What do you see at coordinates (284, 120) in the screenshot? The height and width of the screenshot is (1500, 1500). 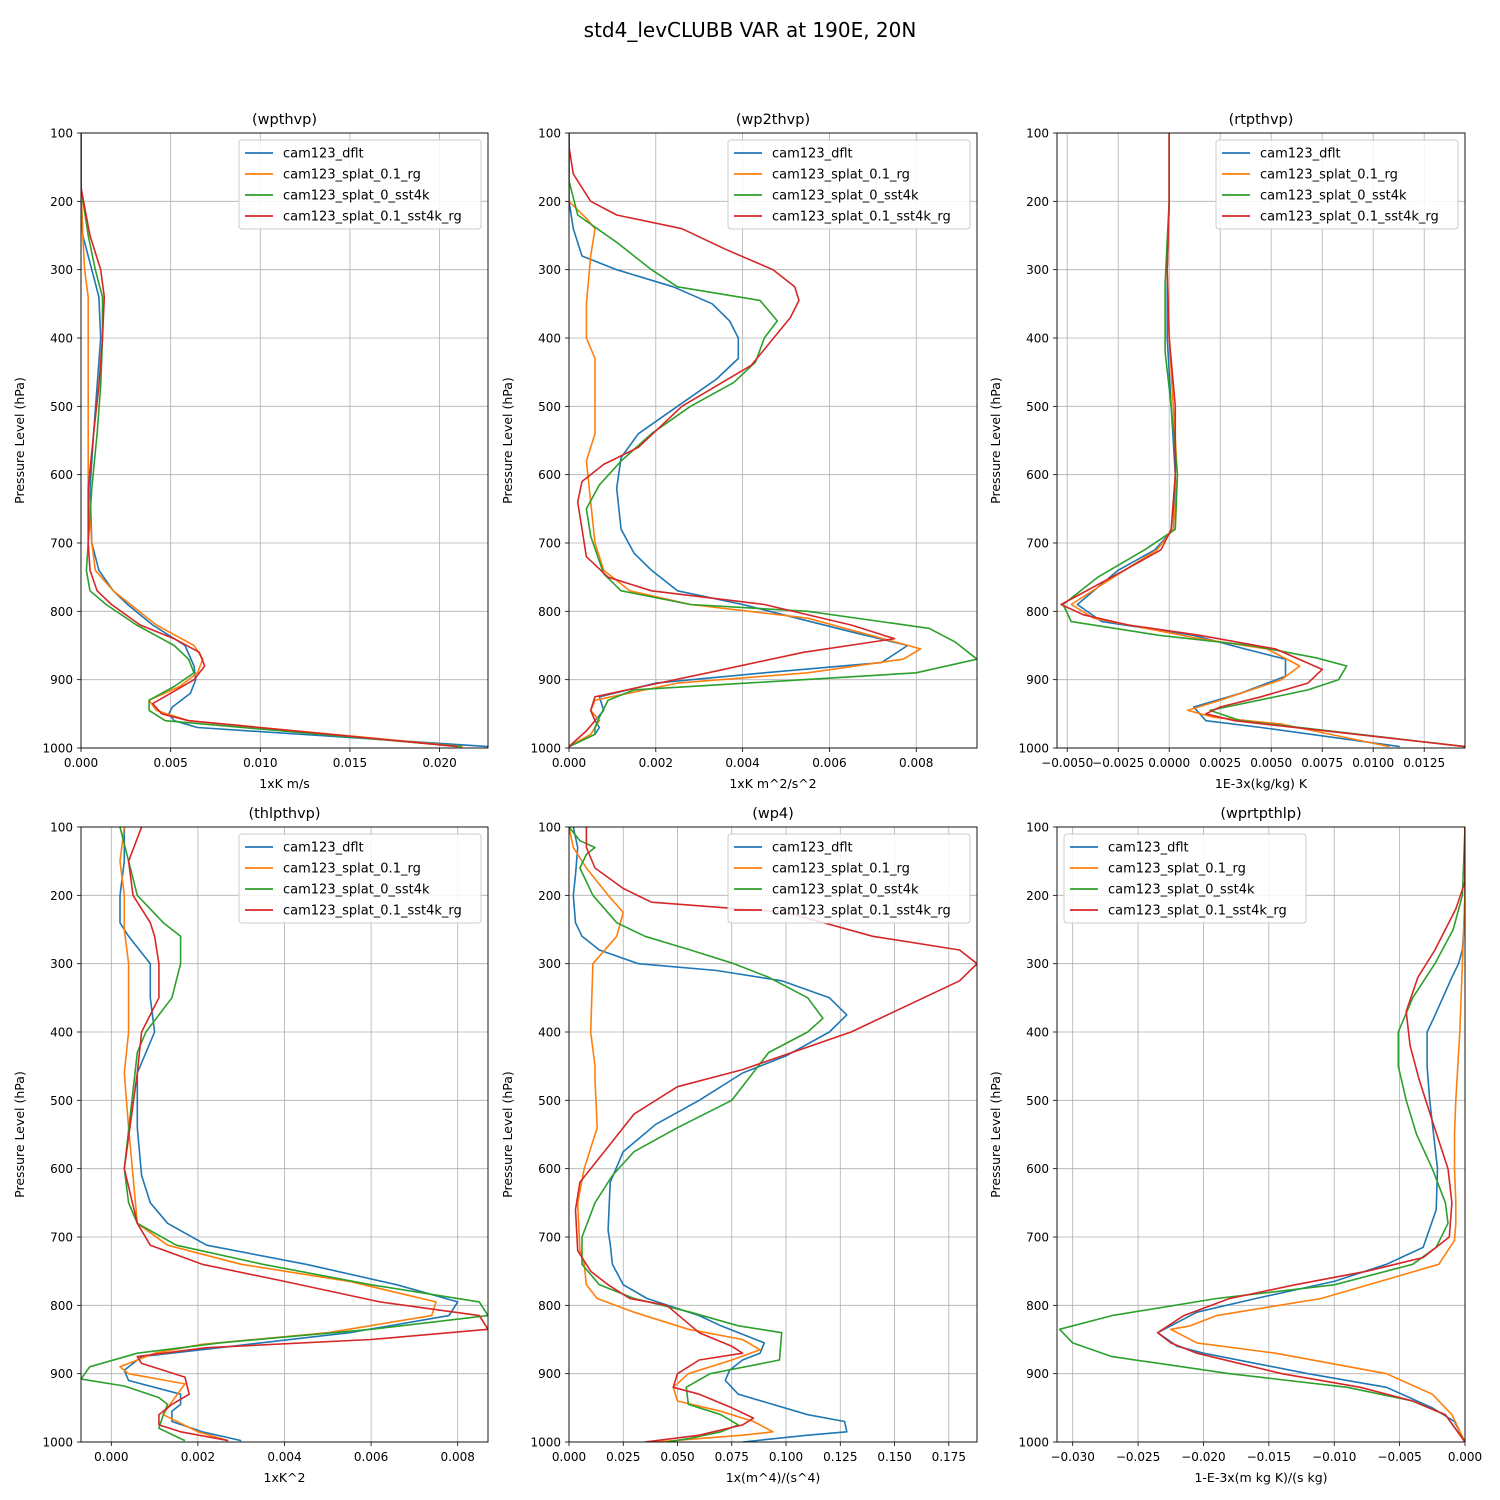 I see `chart-title: (wpthvp)` at bounding box center [284, 120].